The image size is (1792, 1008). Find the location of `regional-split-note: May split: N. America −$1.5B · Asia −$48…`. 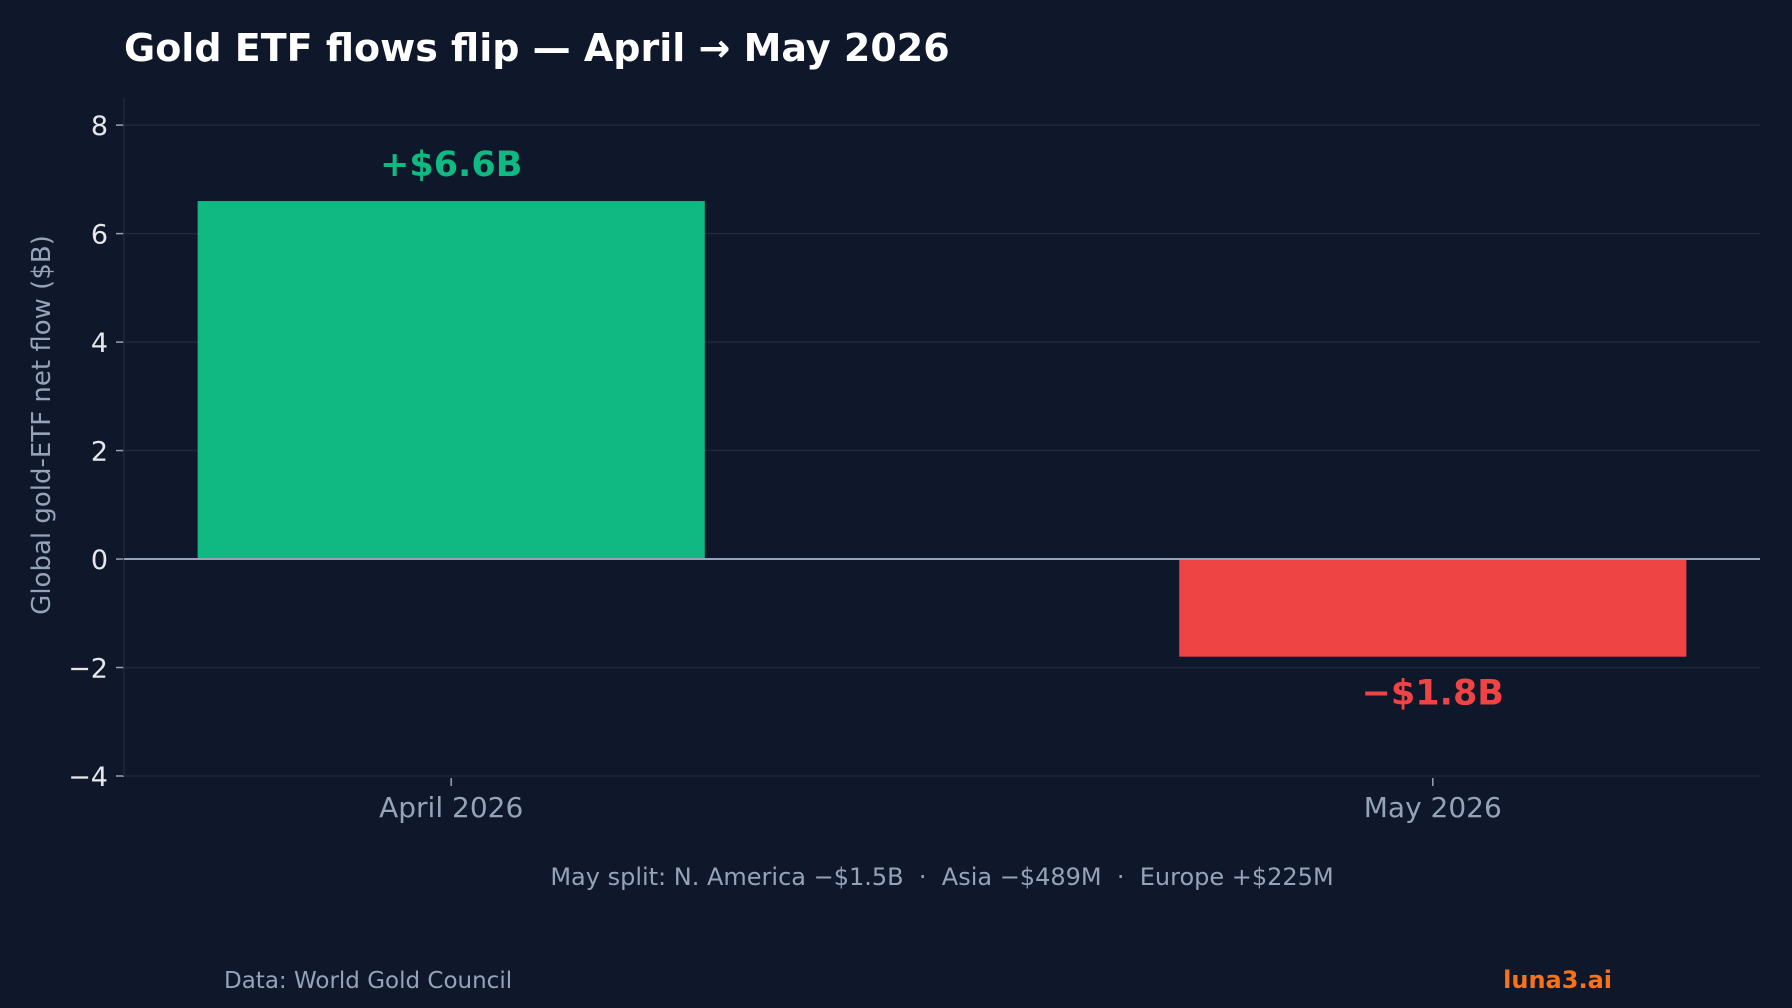

regional-split-note: May split: N. America −$1.5B · Asia −$48… is located at coordinates (941, 877).